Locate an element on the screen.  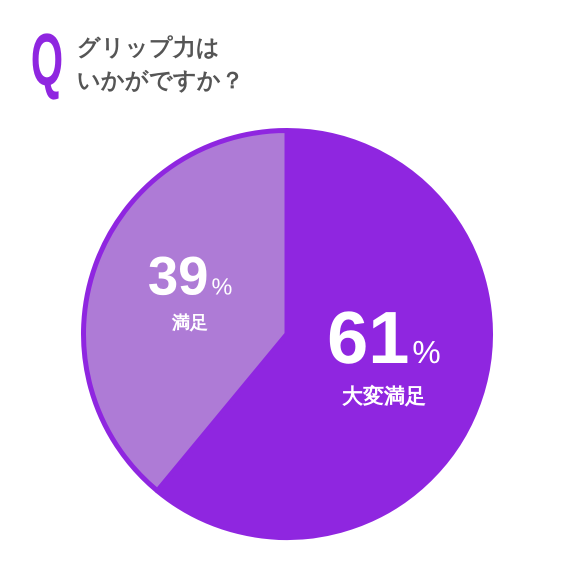
category-label: 満足 is located at coordinates (190, 323).